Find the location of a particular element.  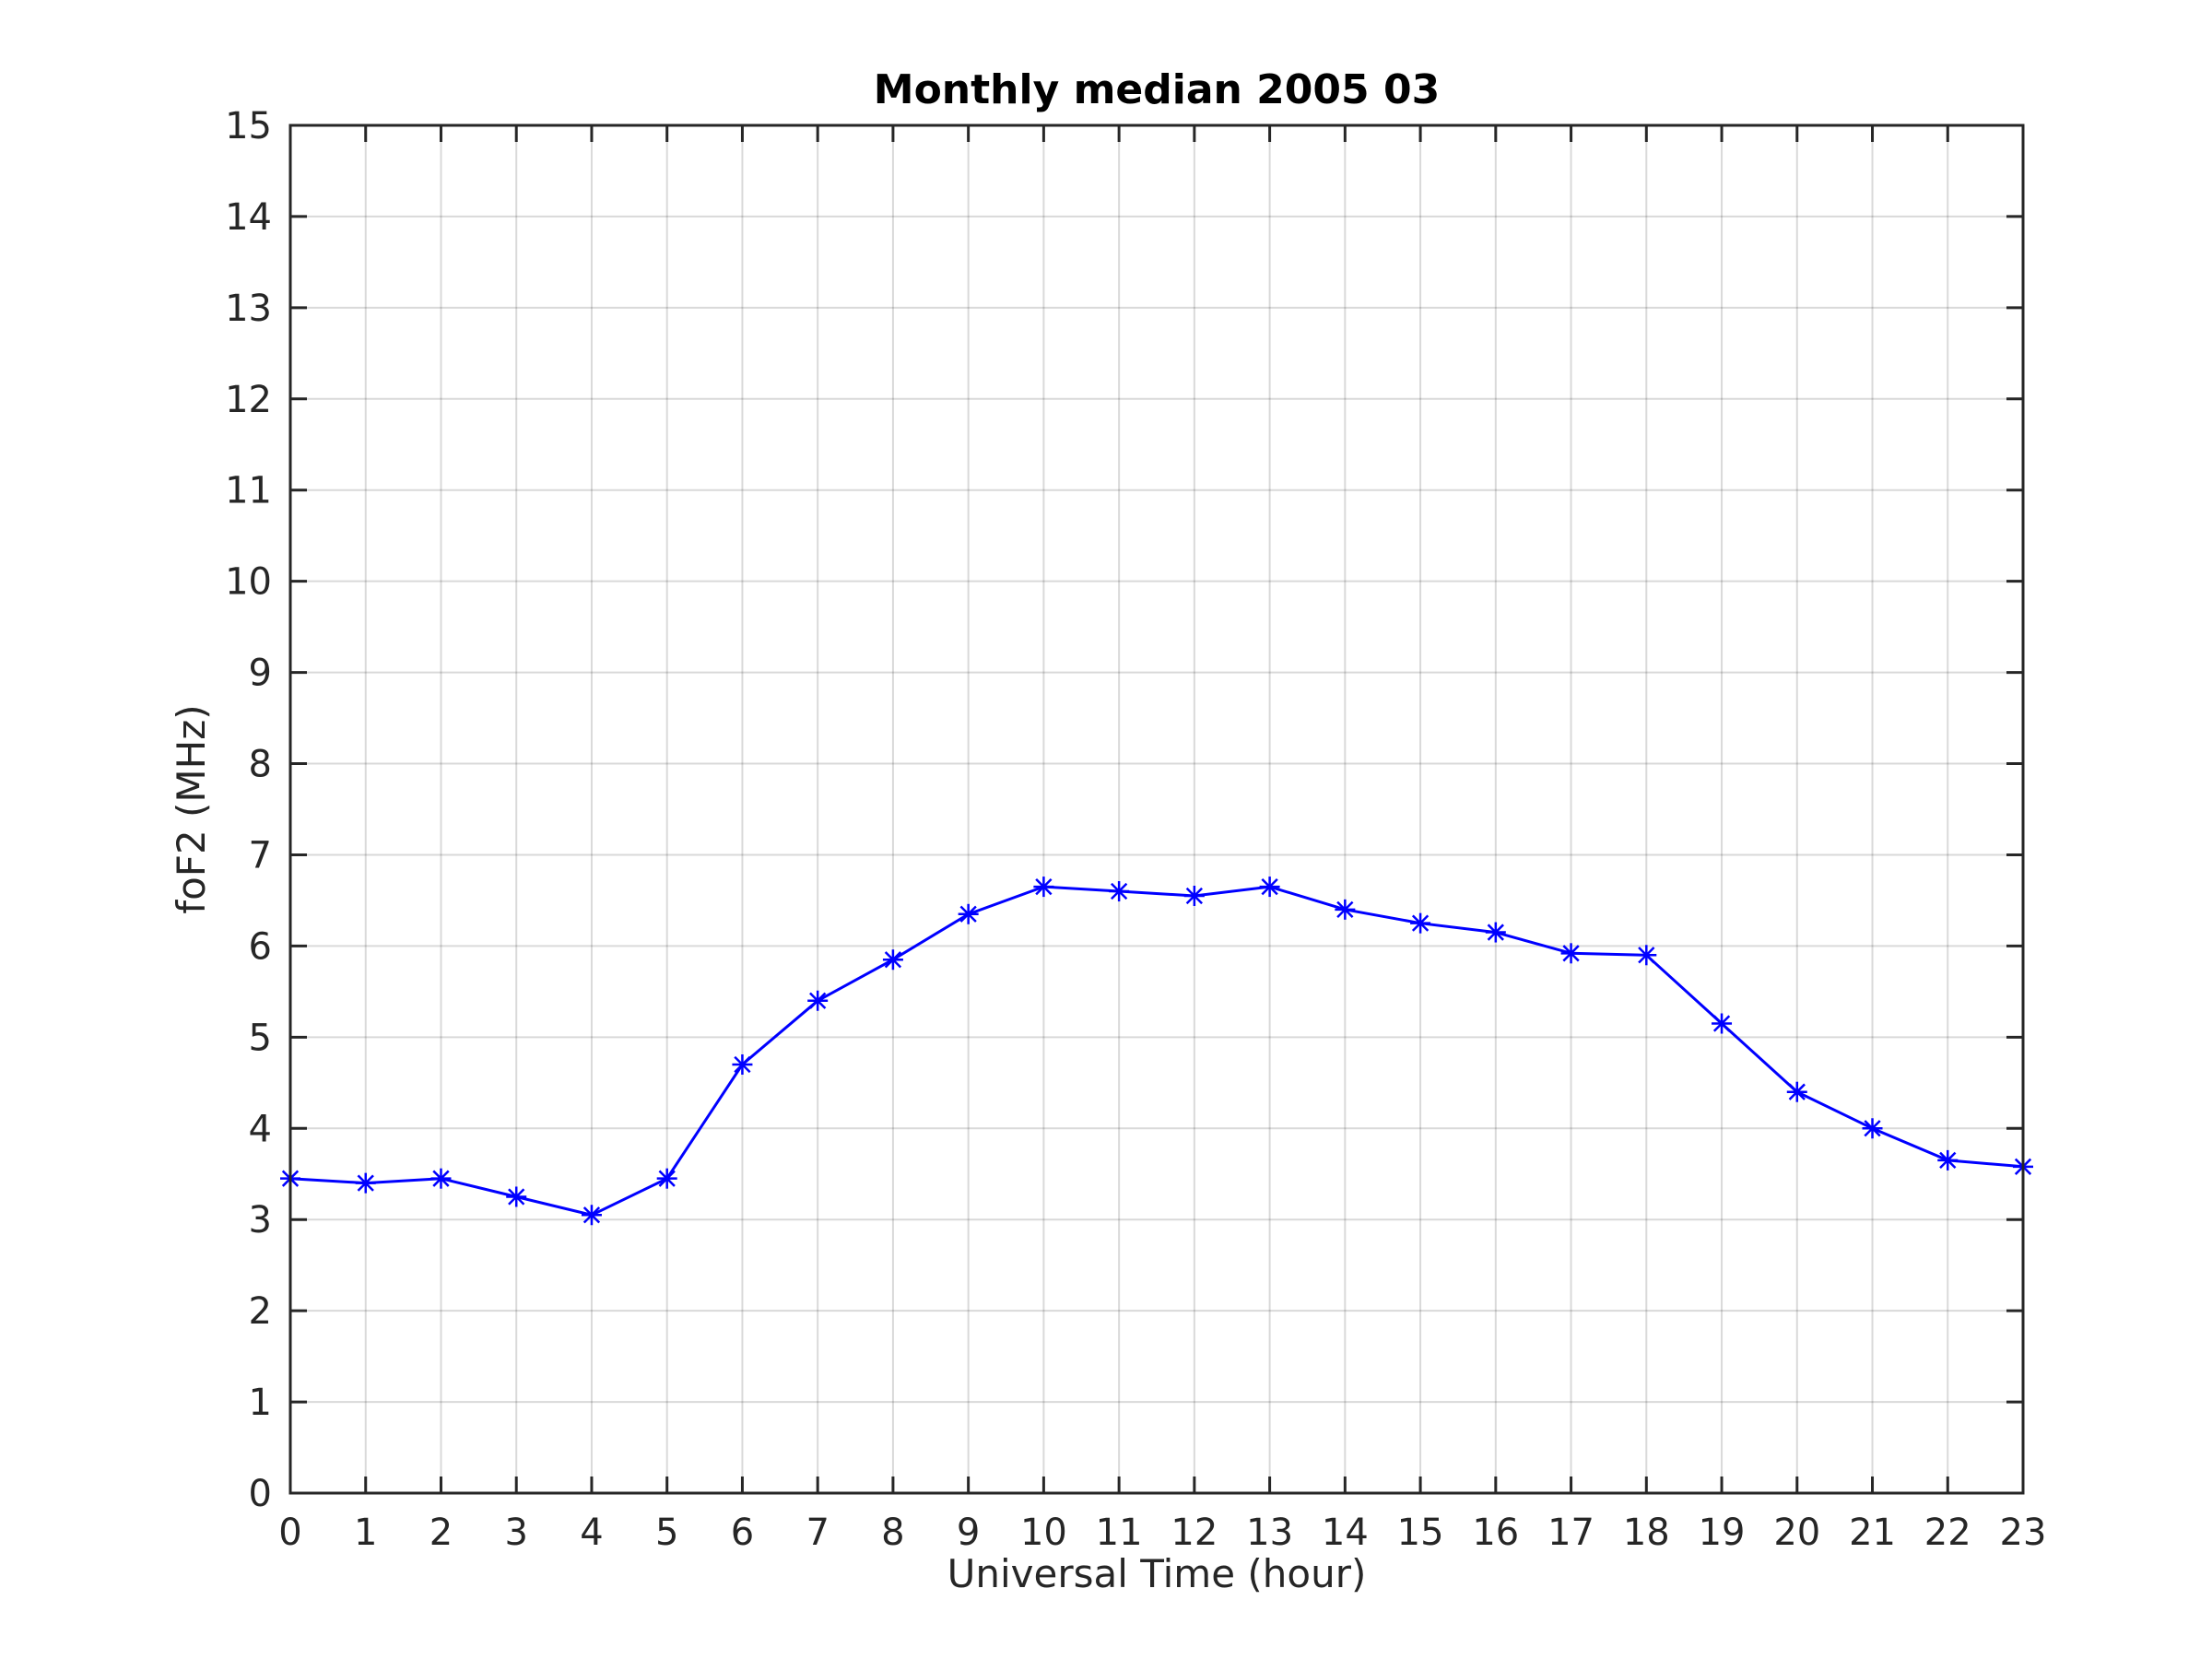

x-tick-label: 1 is located at coordinates (365, 1533).